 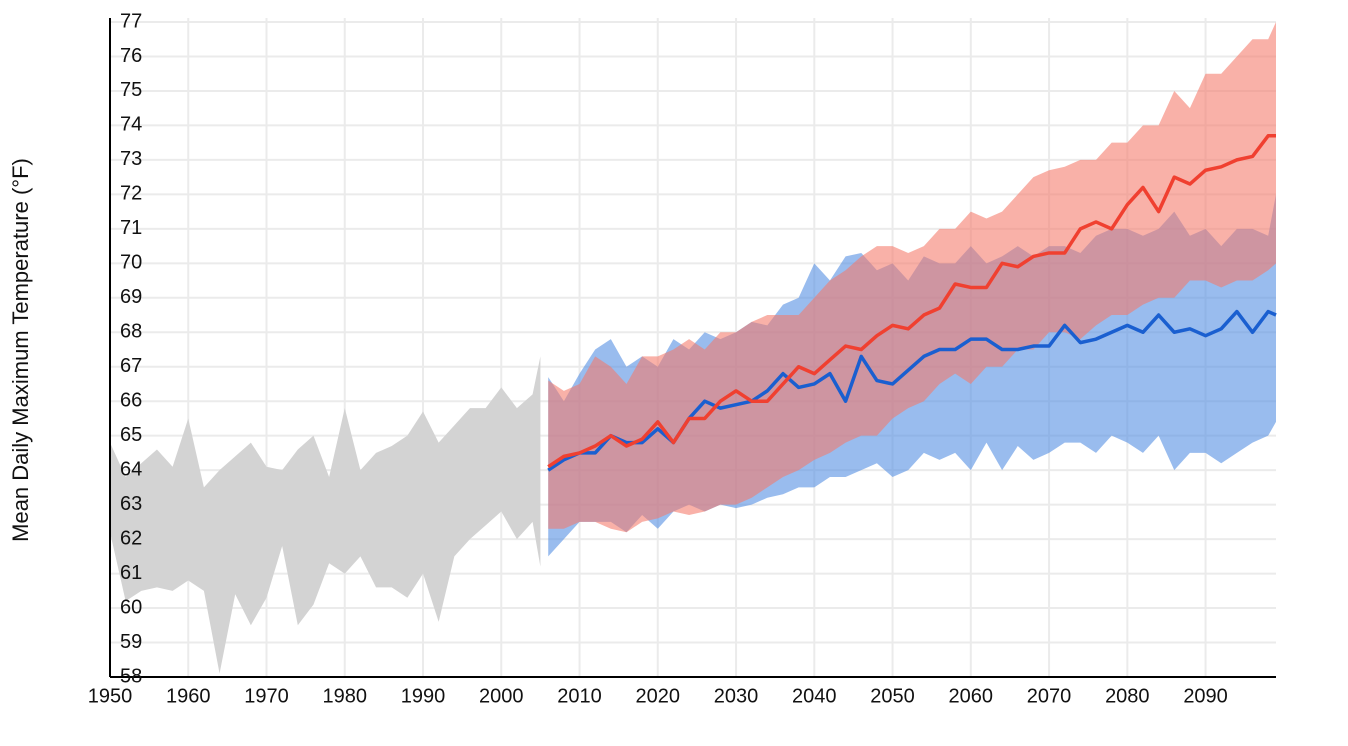 What do you see at coordinates (131, 263) in the screenshot?
I see `y-tick-label: 70` at bounding box center [131, 263].